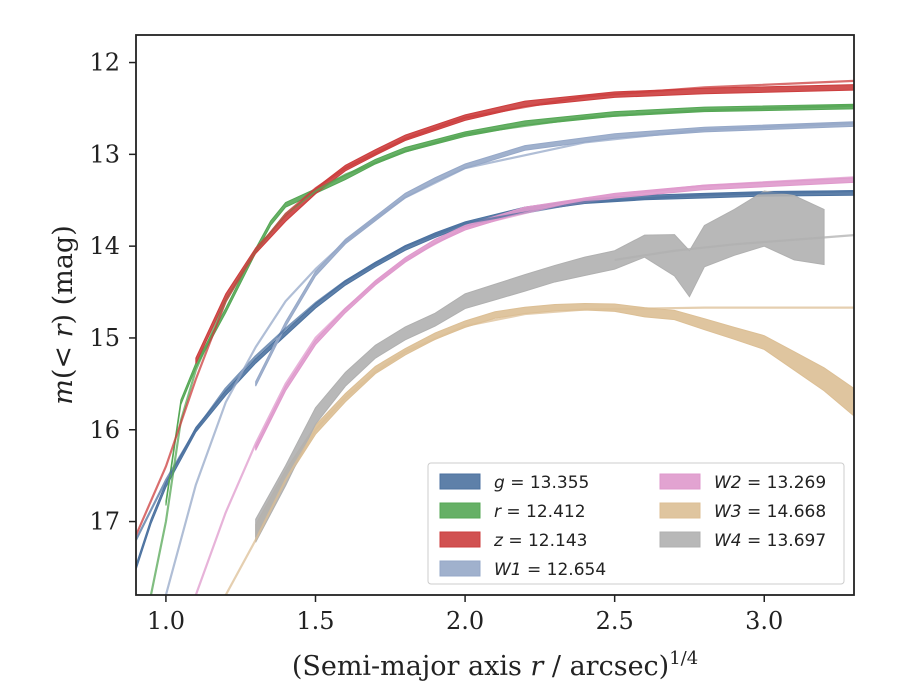 This screenshot has height=700, width=900. What do you see at coordinates (550, 570) in the screenshot?
I see `legend-label-W1: W1 = 12.654` at bounding box center [550, 570].